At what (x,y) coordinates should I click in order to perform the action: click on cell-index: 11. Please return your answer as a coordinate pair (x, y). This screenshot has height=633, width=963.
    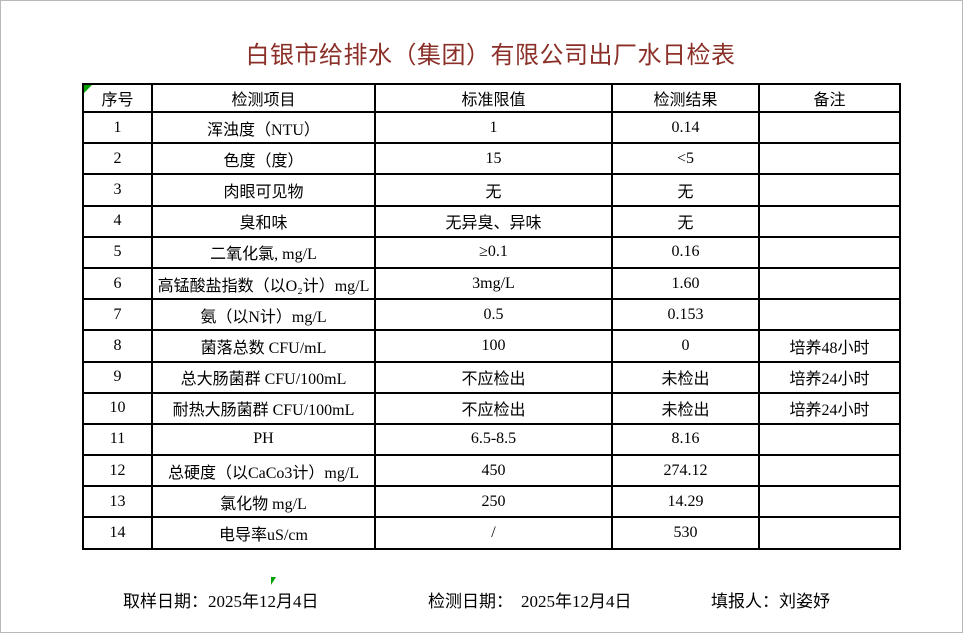
    Looking at the image, I should click on (117, 439).